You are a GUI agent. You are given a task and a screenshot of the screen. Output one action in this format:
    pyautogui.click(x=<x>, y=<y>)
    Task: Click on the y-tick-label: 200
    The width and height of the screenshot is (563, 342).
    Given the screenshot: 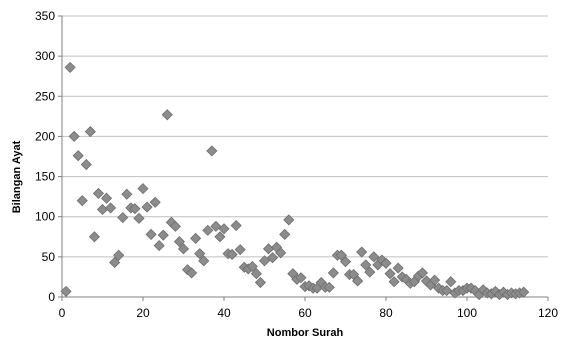 What is the action you would take?
    pyautogui.click(x=45, y=136)
    